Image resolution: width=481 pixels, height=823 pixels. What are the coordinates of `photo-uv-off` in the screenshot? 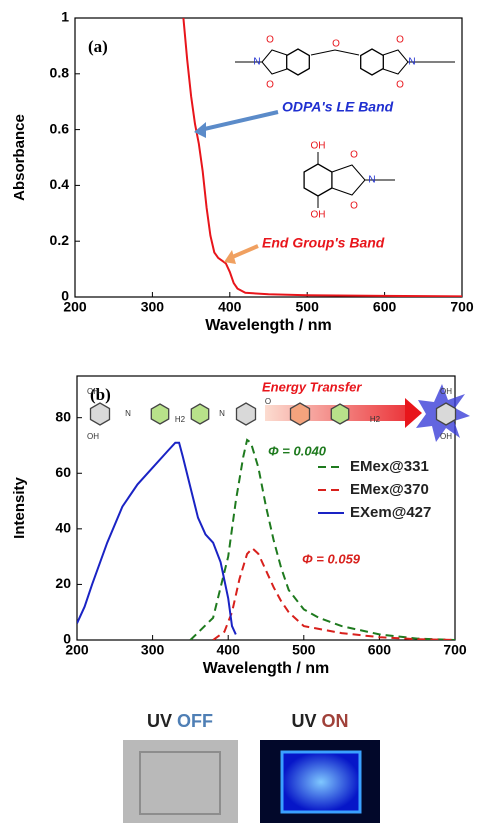 It's located at (180, 781).